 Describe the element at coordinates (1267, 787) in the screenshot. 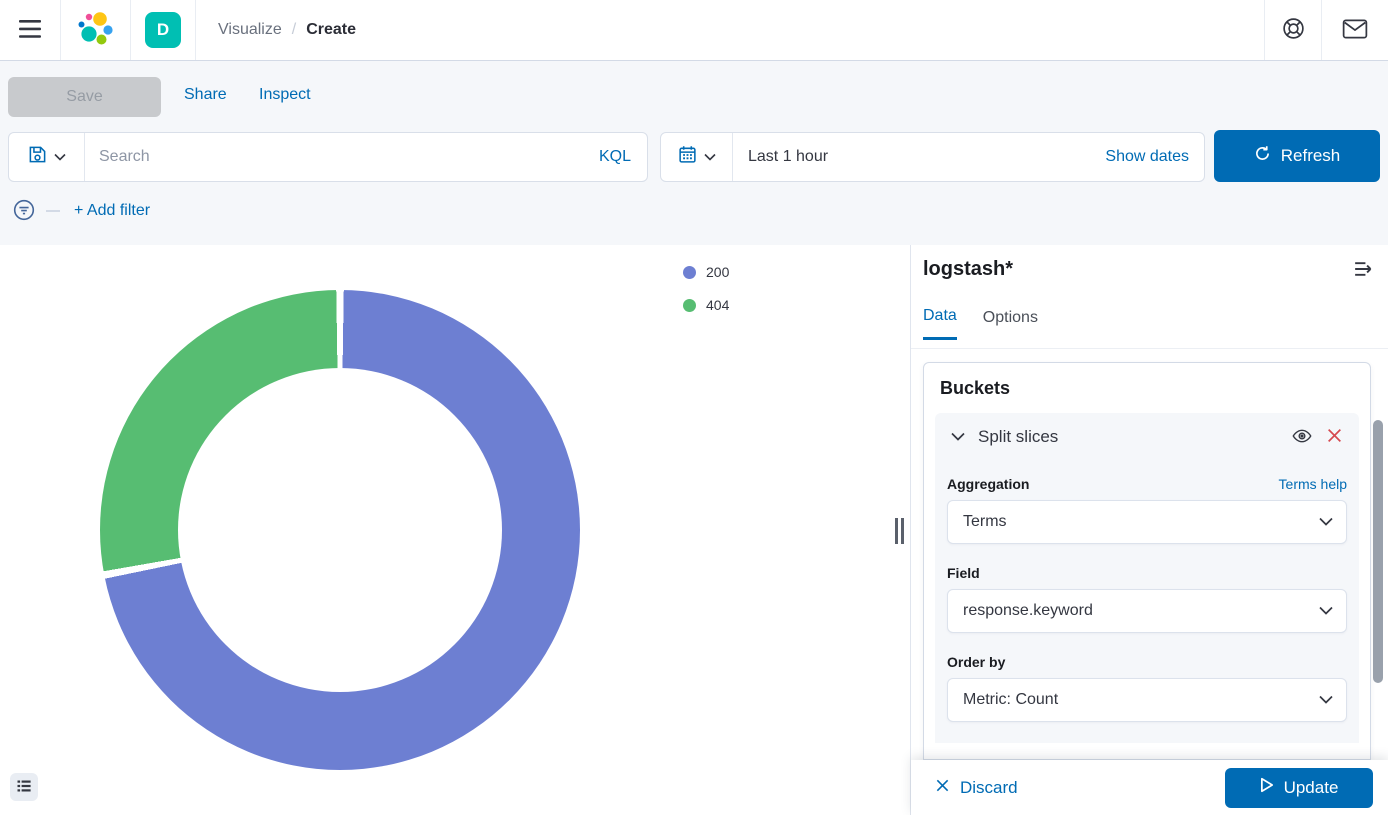

I see `play-icon` at that location.